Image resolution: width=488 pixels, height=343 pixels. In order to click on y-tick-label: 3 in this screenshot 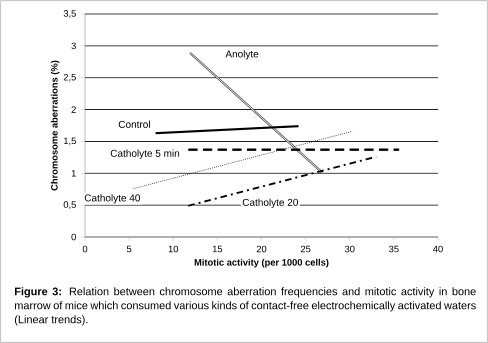, I will do `click(73, 46)`.